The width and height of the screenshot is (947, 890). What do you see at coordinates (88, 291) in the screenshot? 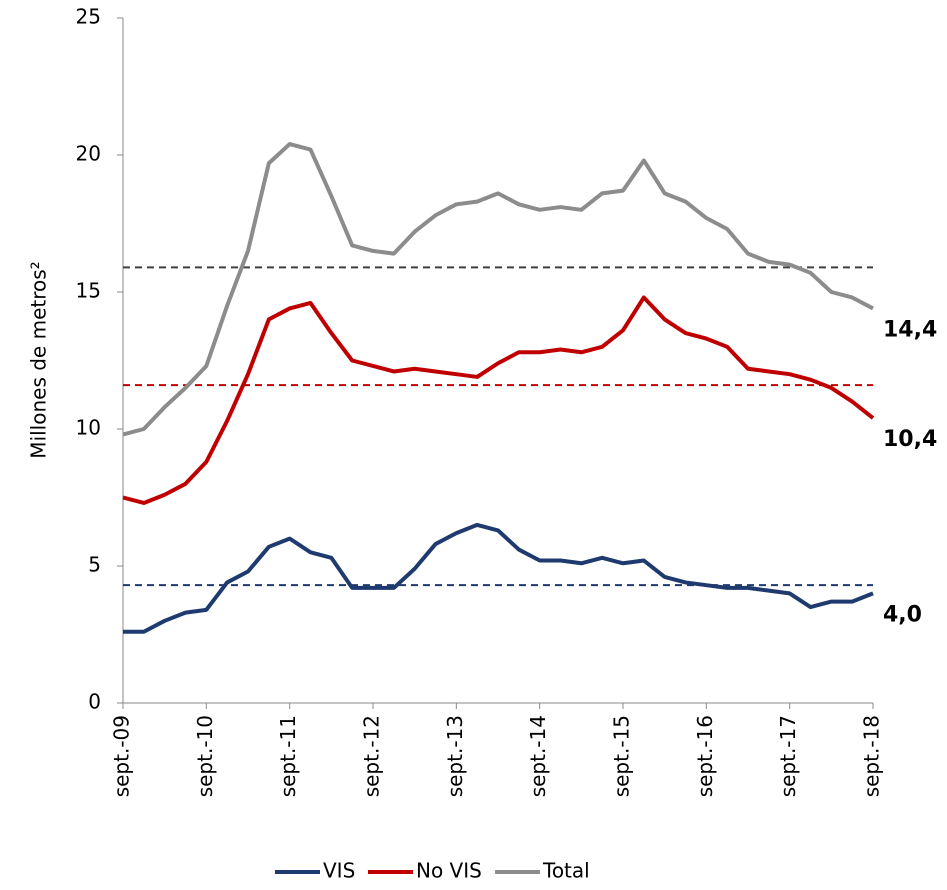
I see `y-tick-label: 15` at bounding box center [88, 291].